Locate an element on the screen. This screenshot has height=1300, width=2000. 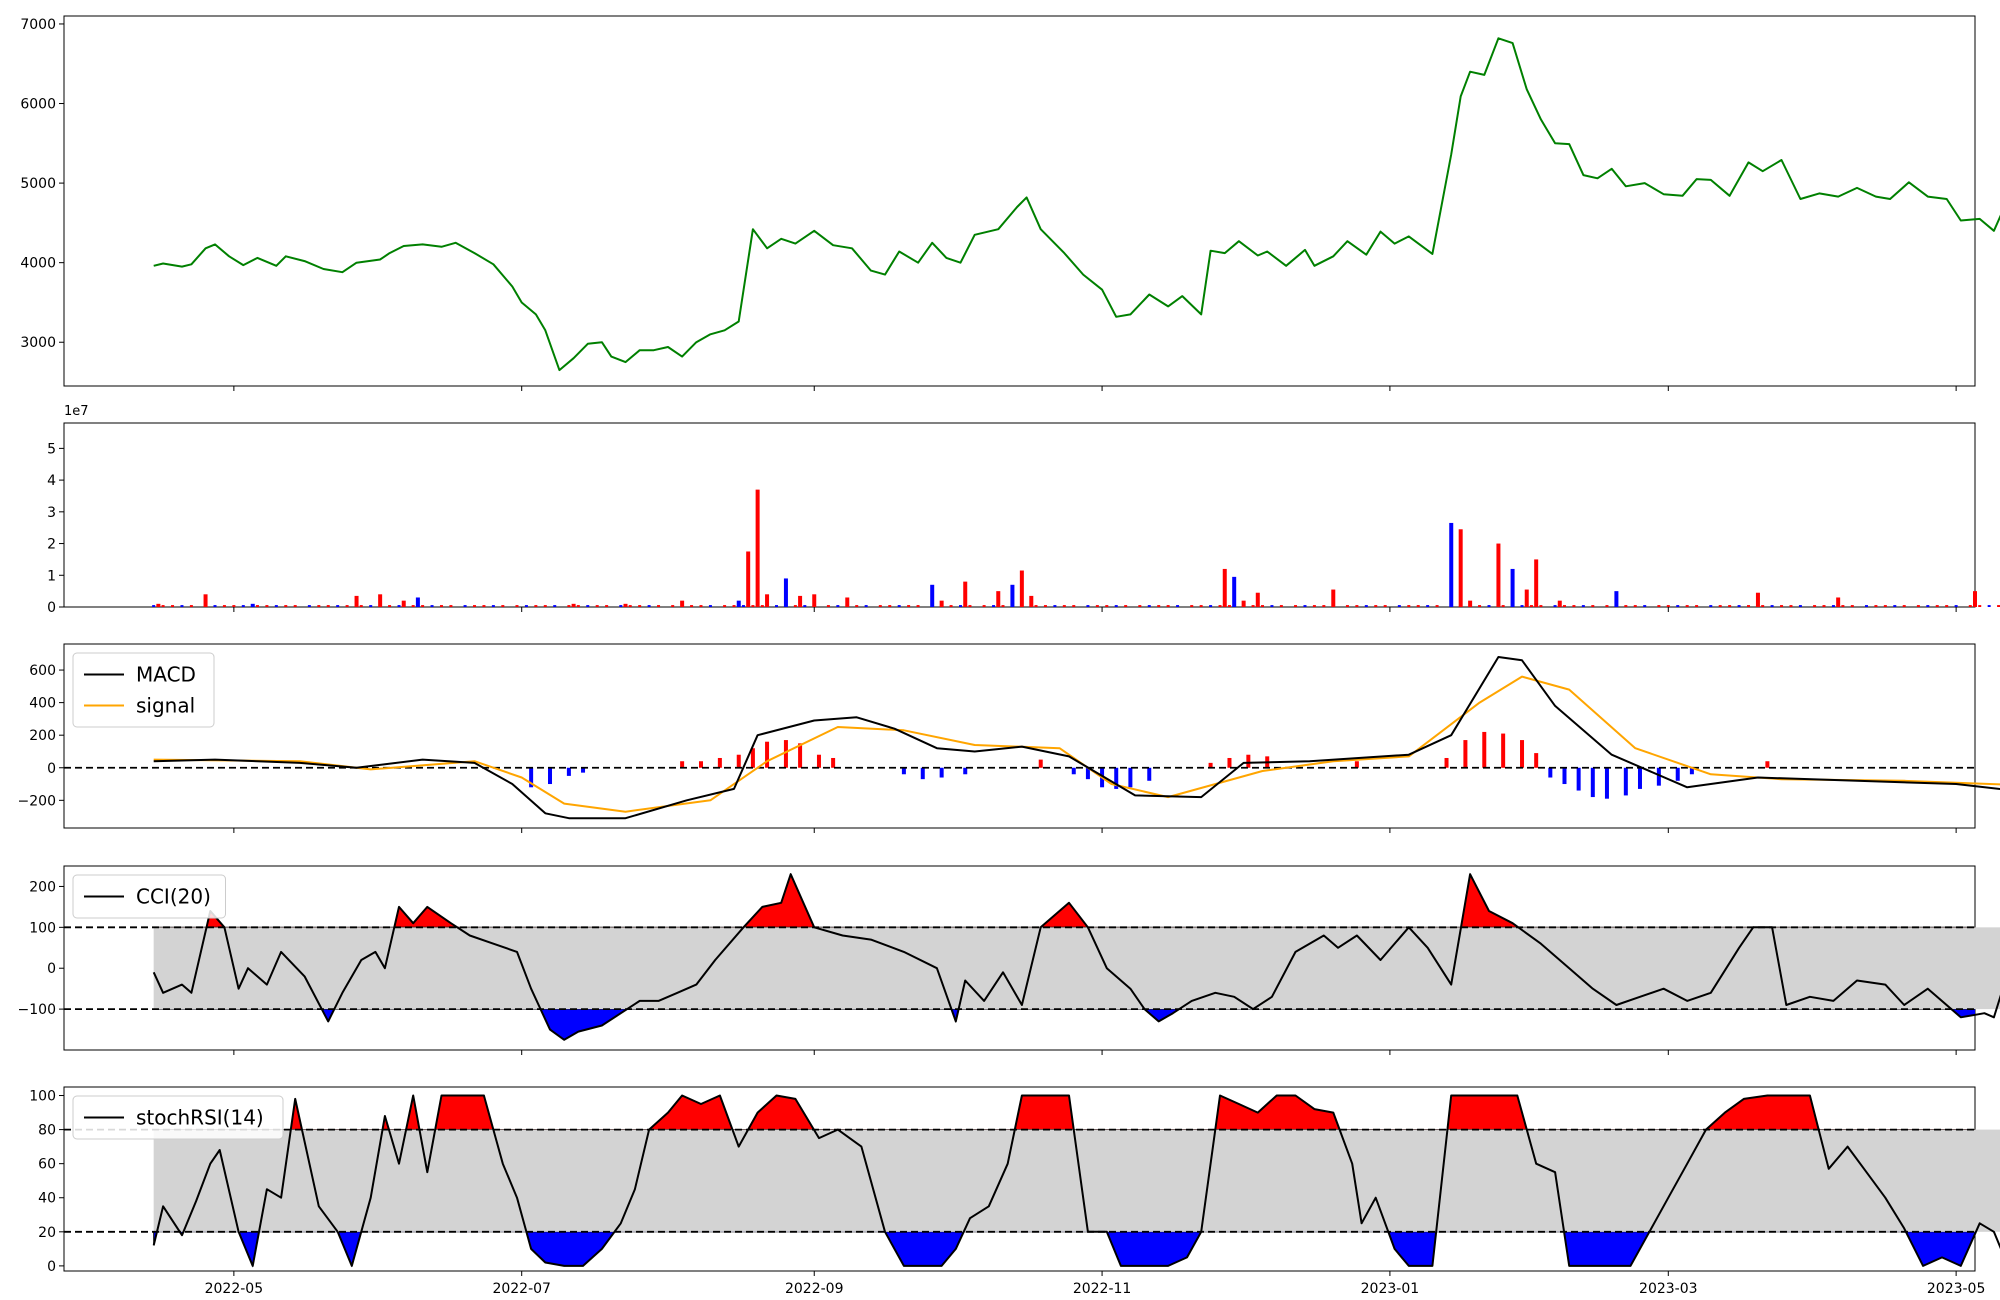
volume-ytick-label: 4 is located at coordinates (51, 481).